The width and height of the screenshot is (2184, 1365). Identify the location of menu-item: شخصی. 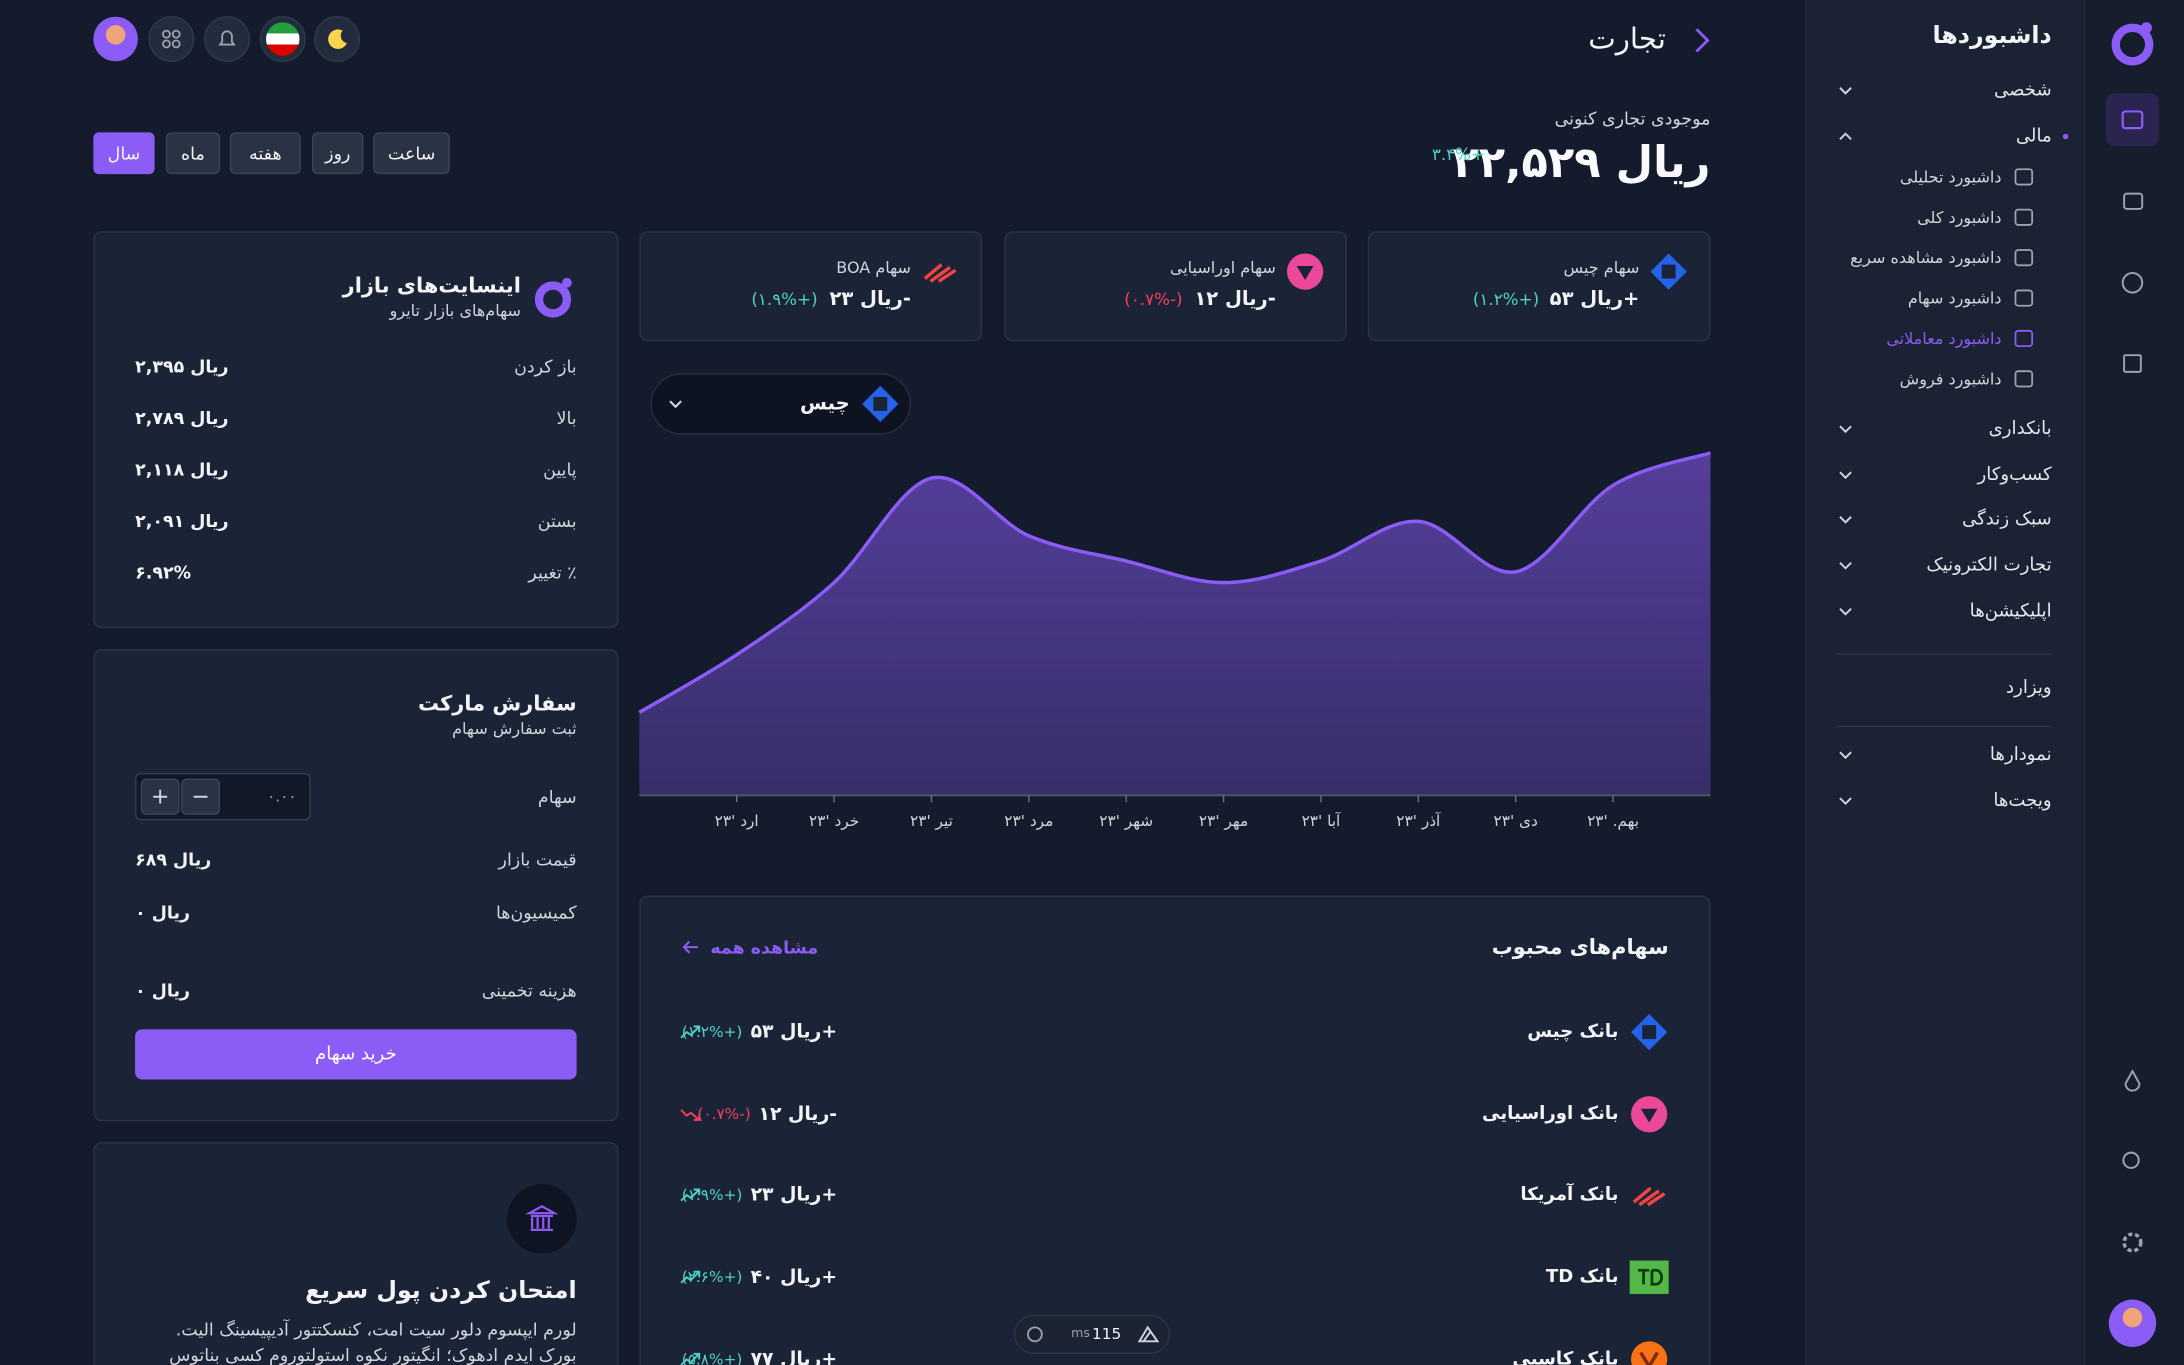
(2023, 90).